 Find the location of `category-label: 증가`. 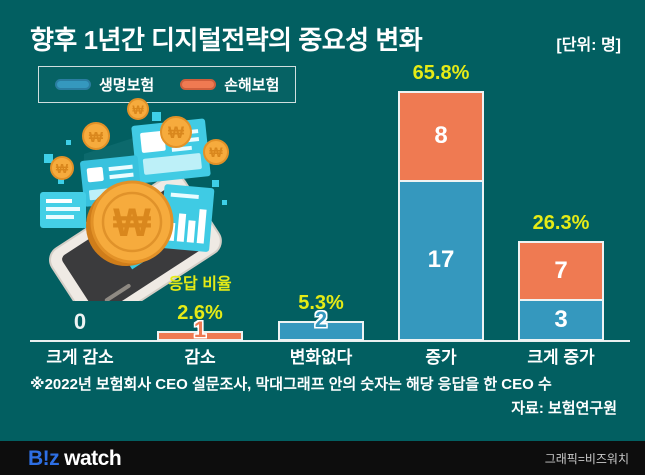

category-label: 증가 is located at coordinates (441, 357).